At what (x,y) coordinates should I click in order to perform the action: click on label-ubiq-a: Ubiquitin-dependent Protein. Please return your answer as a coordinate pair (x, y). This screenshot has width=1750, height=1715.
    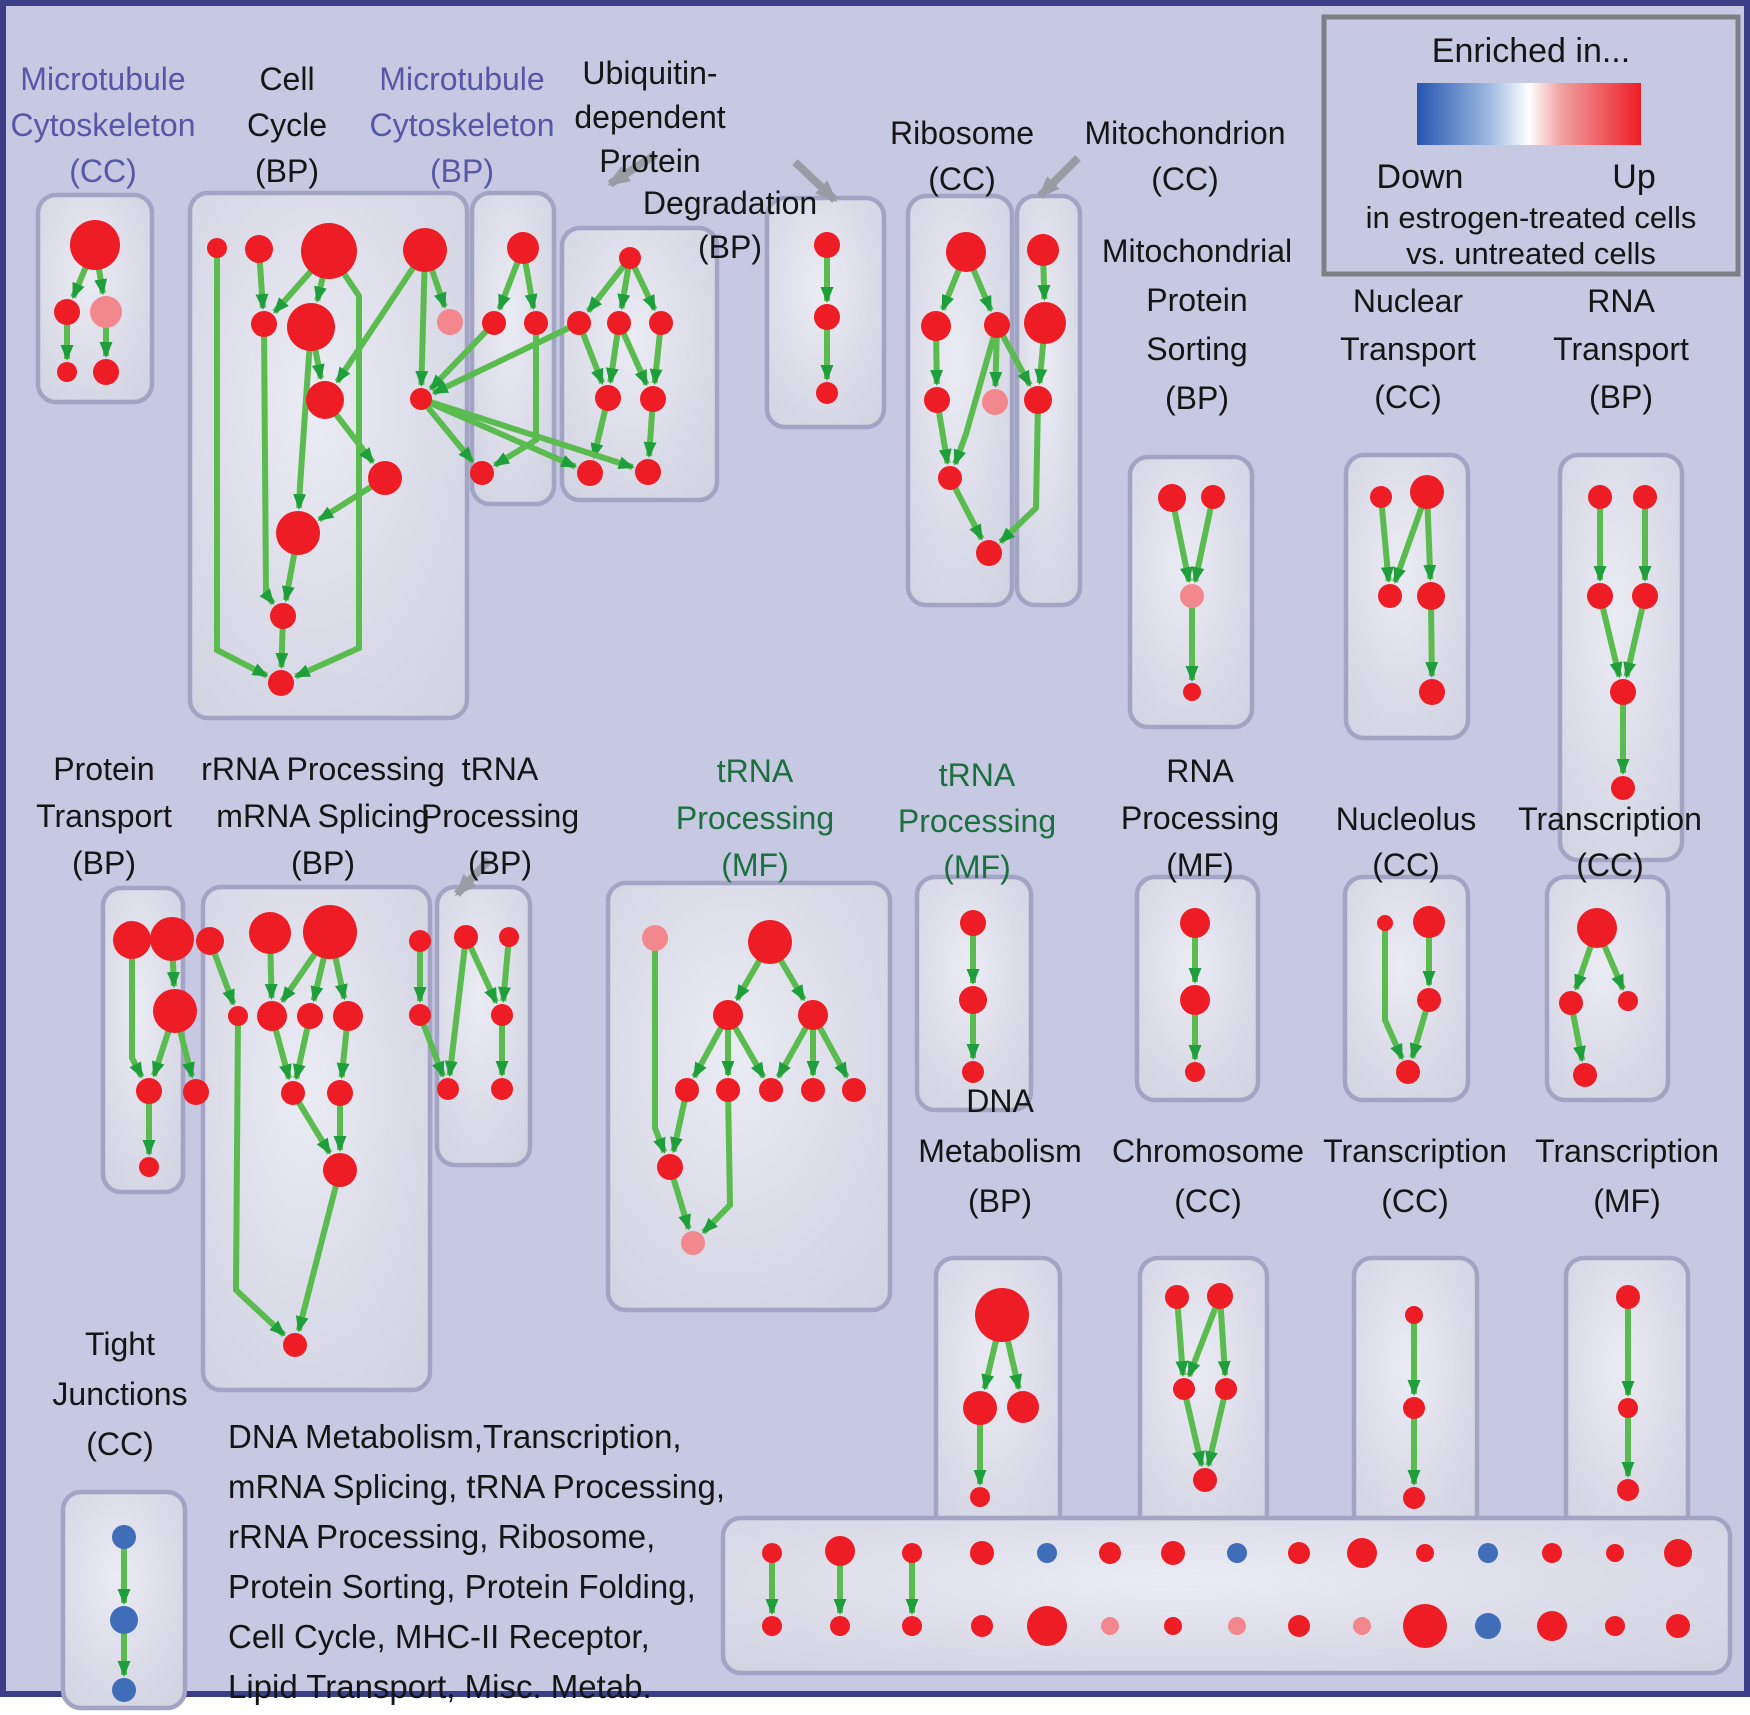
    Looking at the image, I should click on (649, 117).